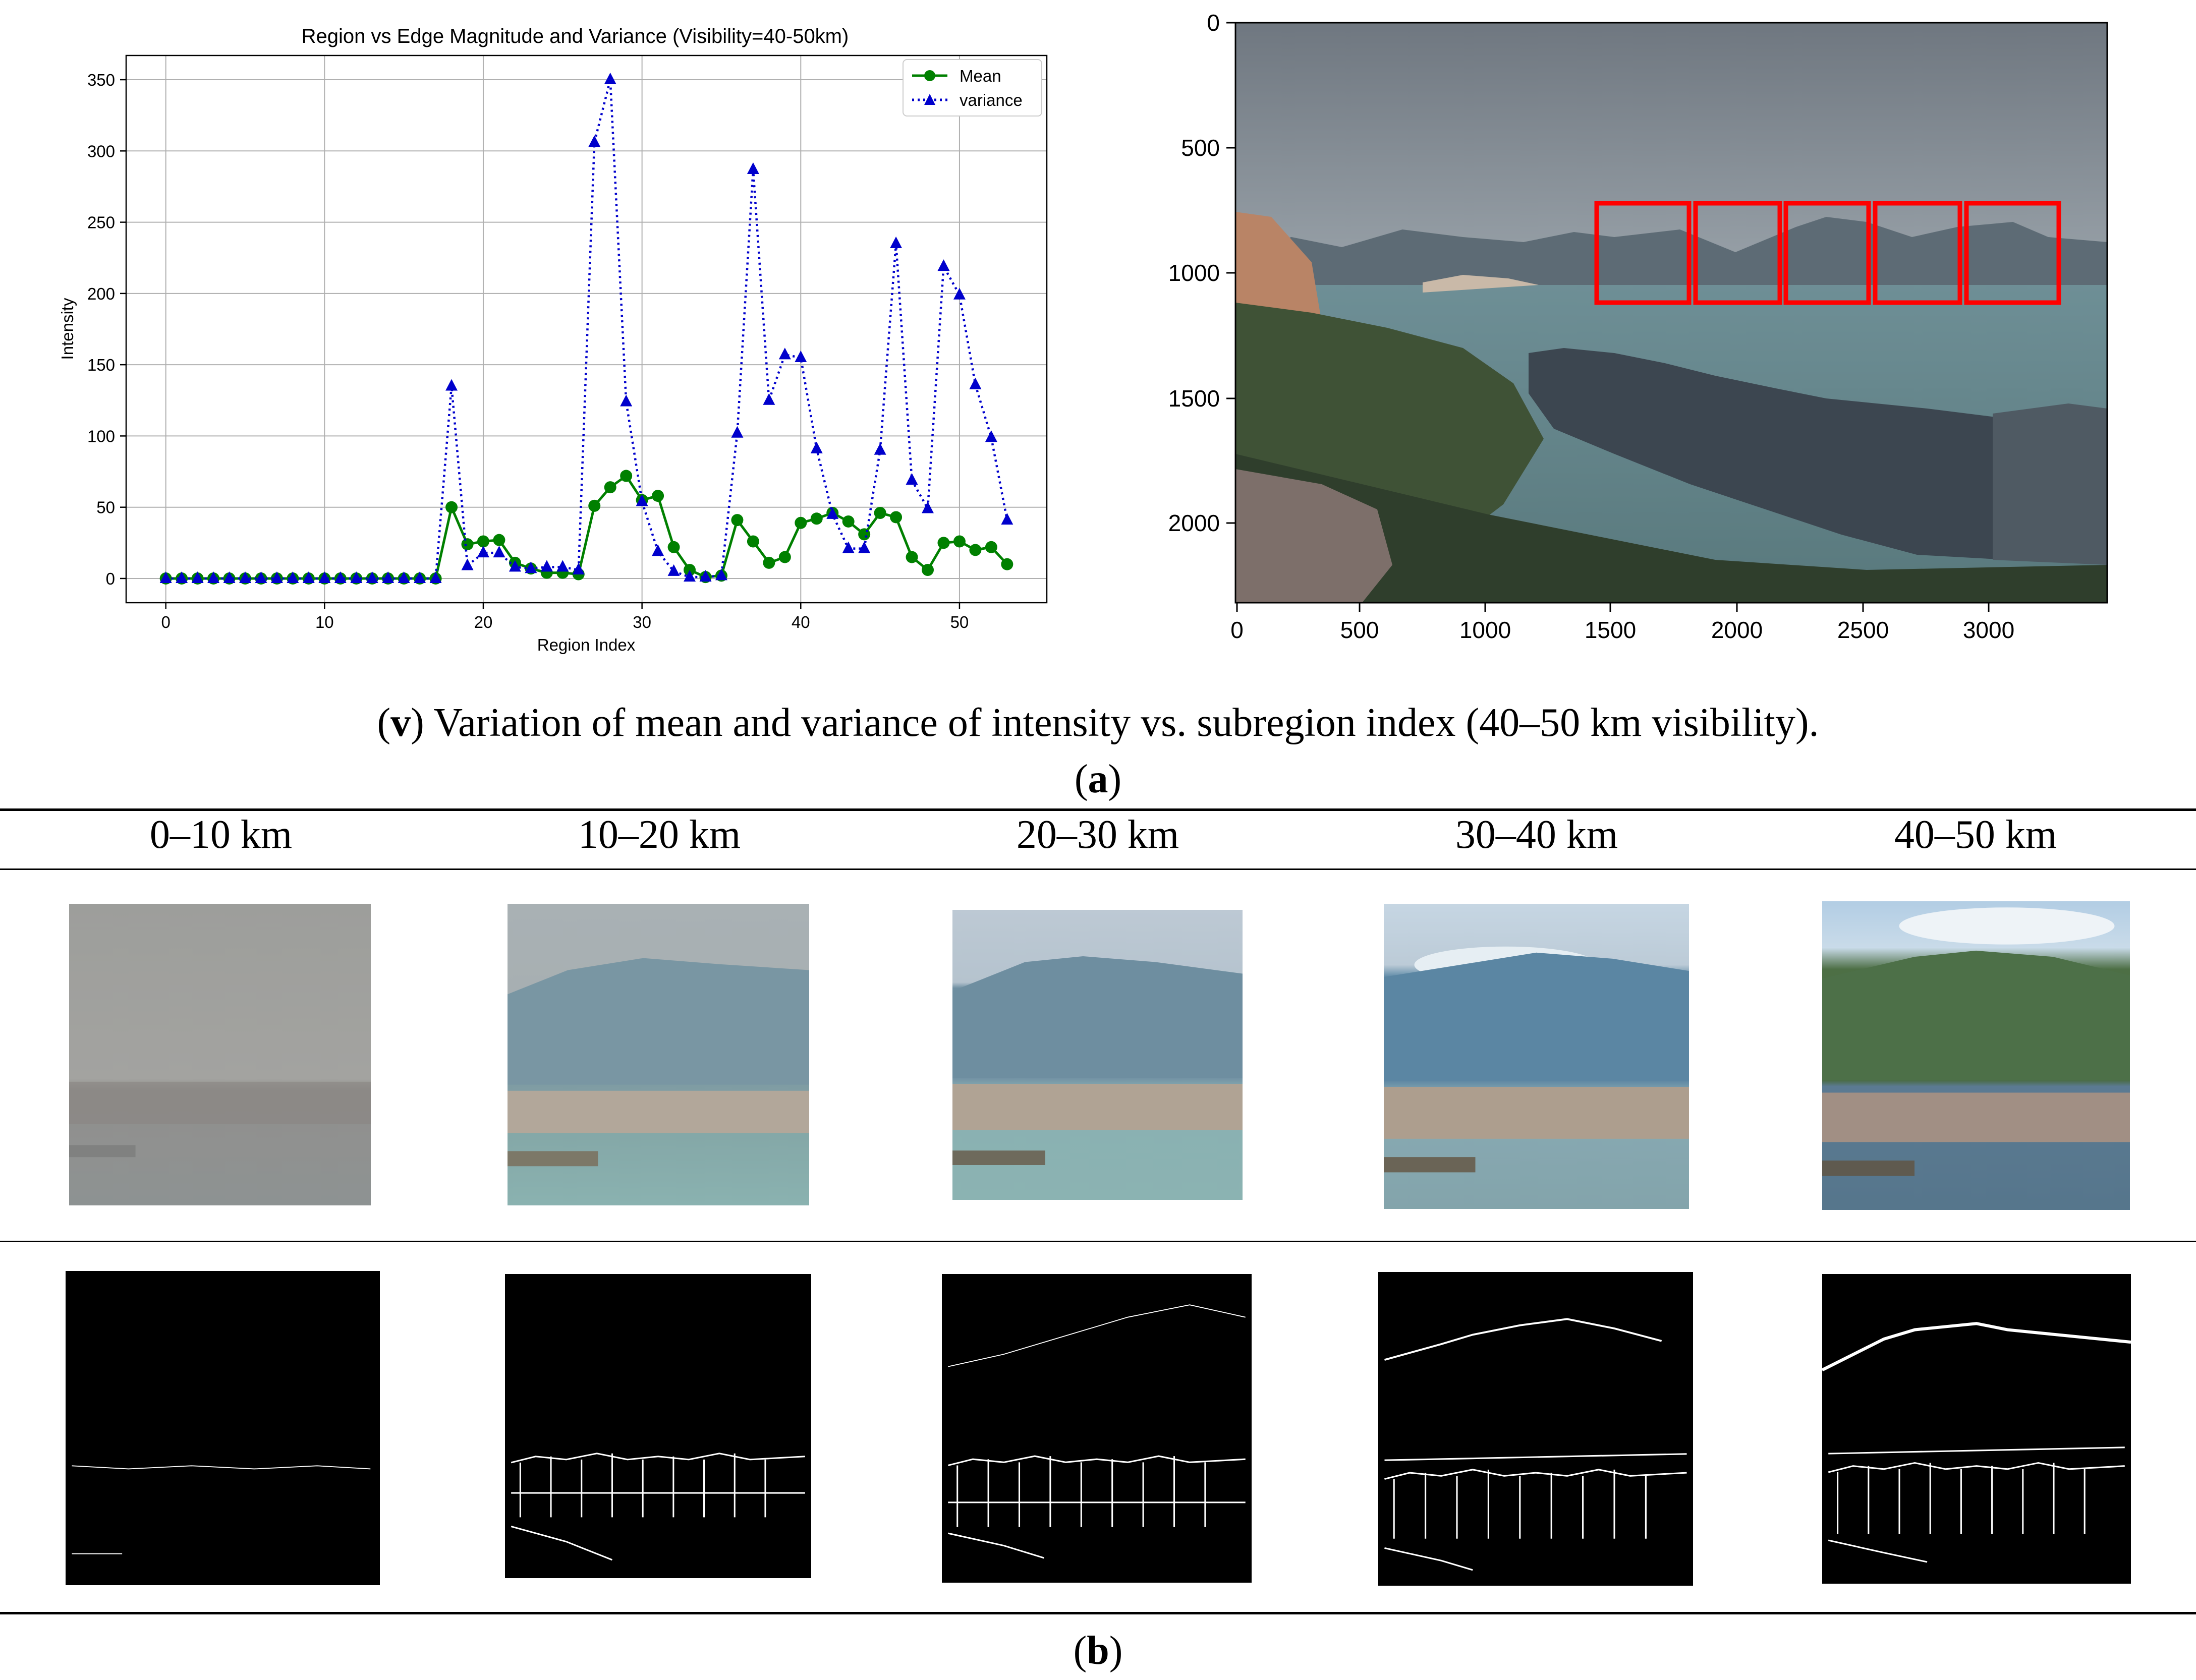 This screenshot has height=1680, width=2196. What do you see at coordinates (101, 294) in the screenshot?
I see `ytick-label-200: 200` at bounding box center [101, 294].